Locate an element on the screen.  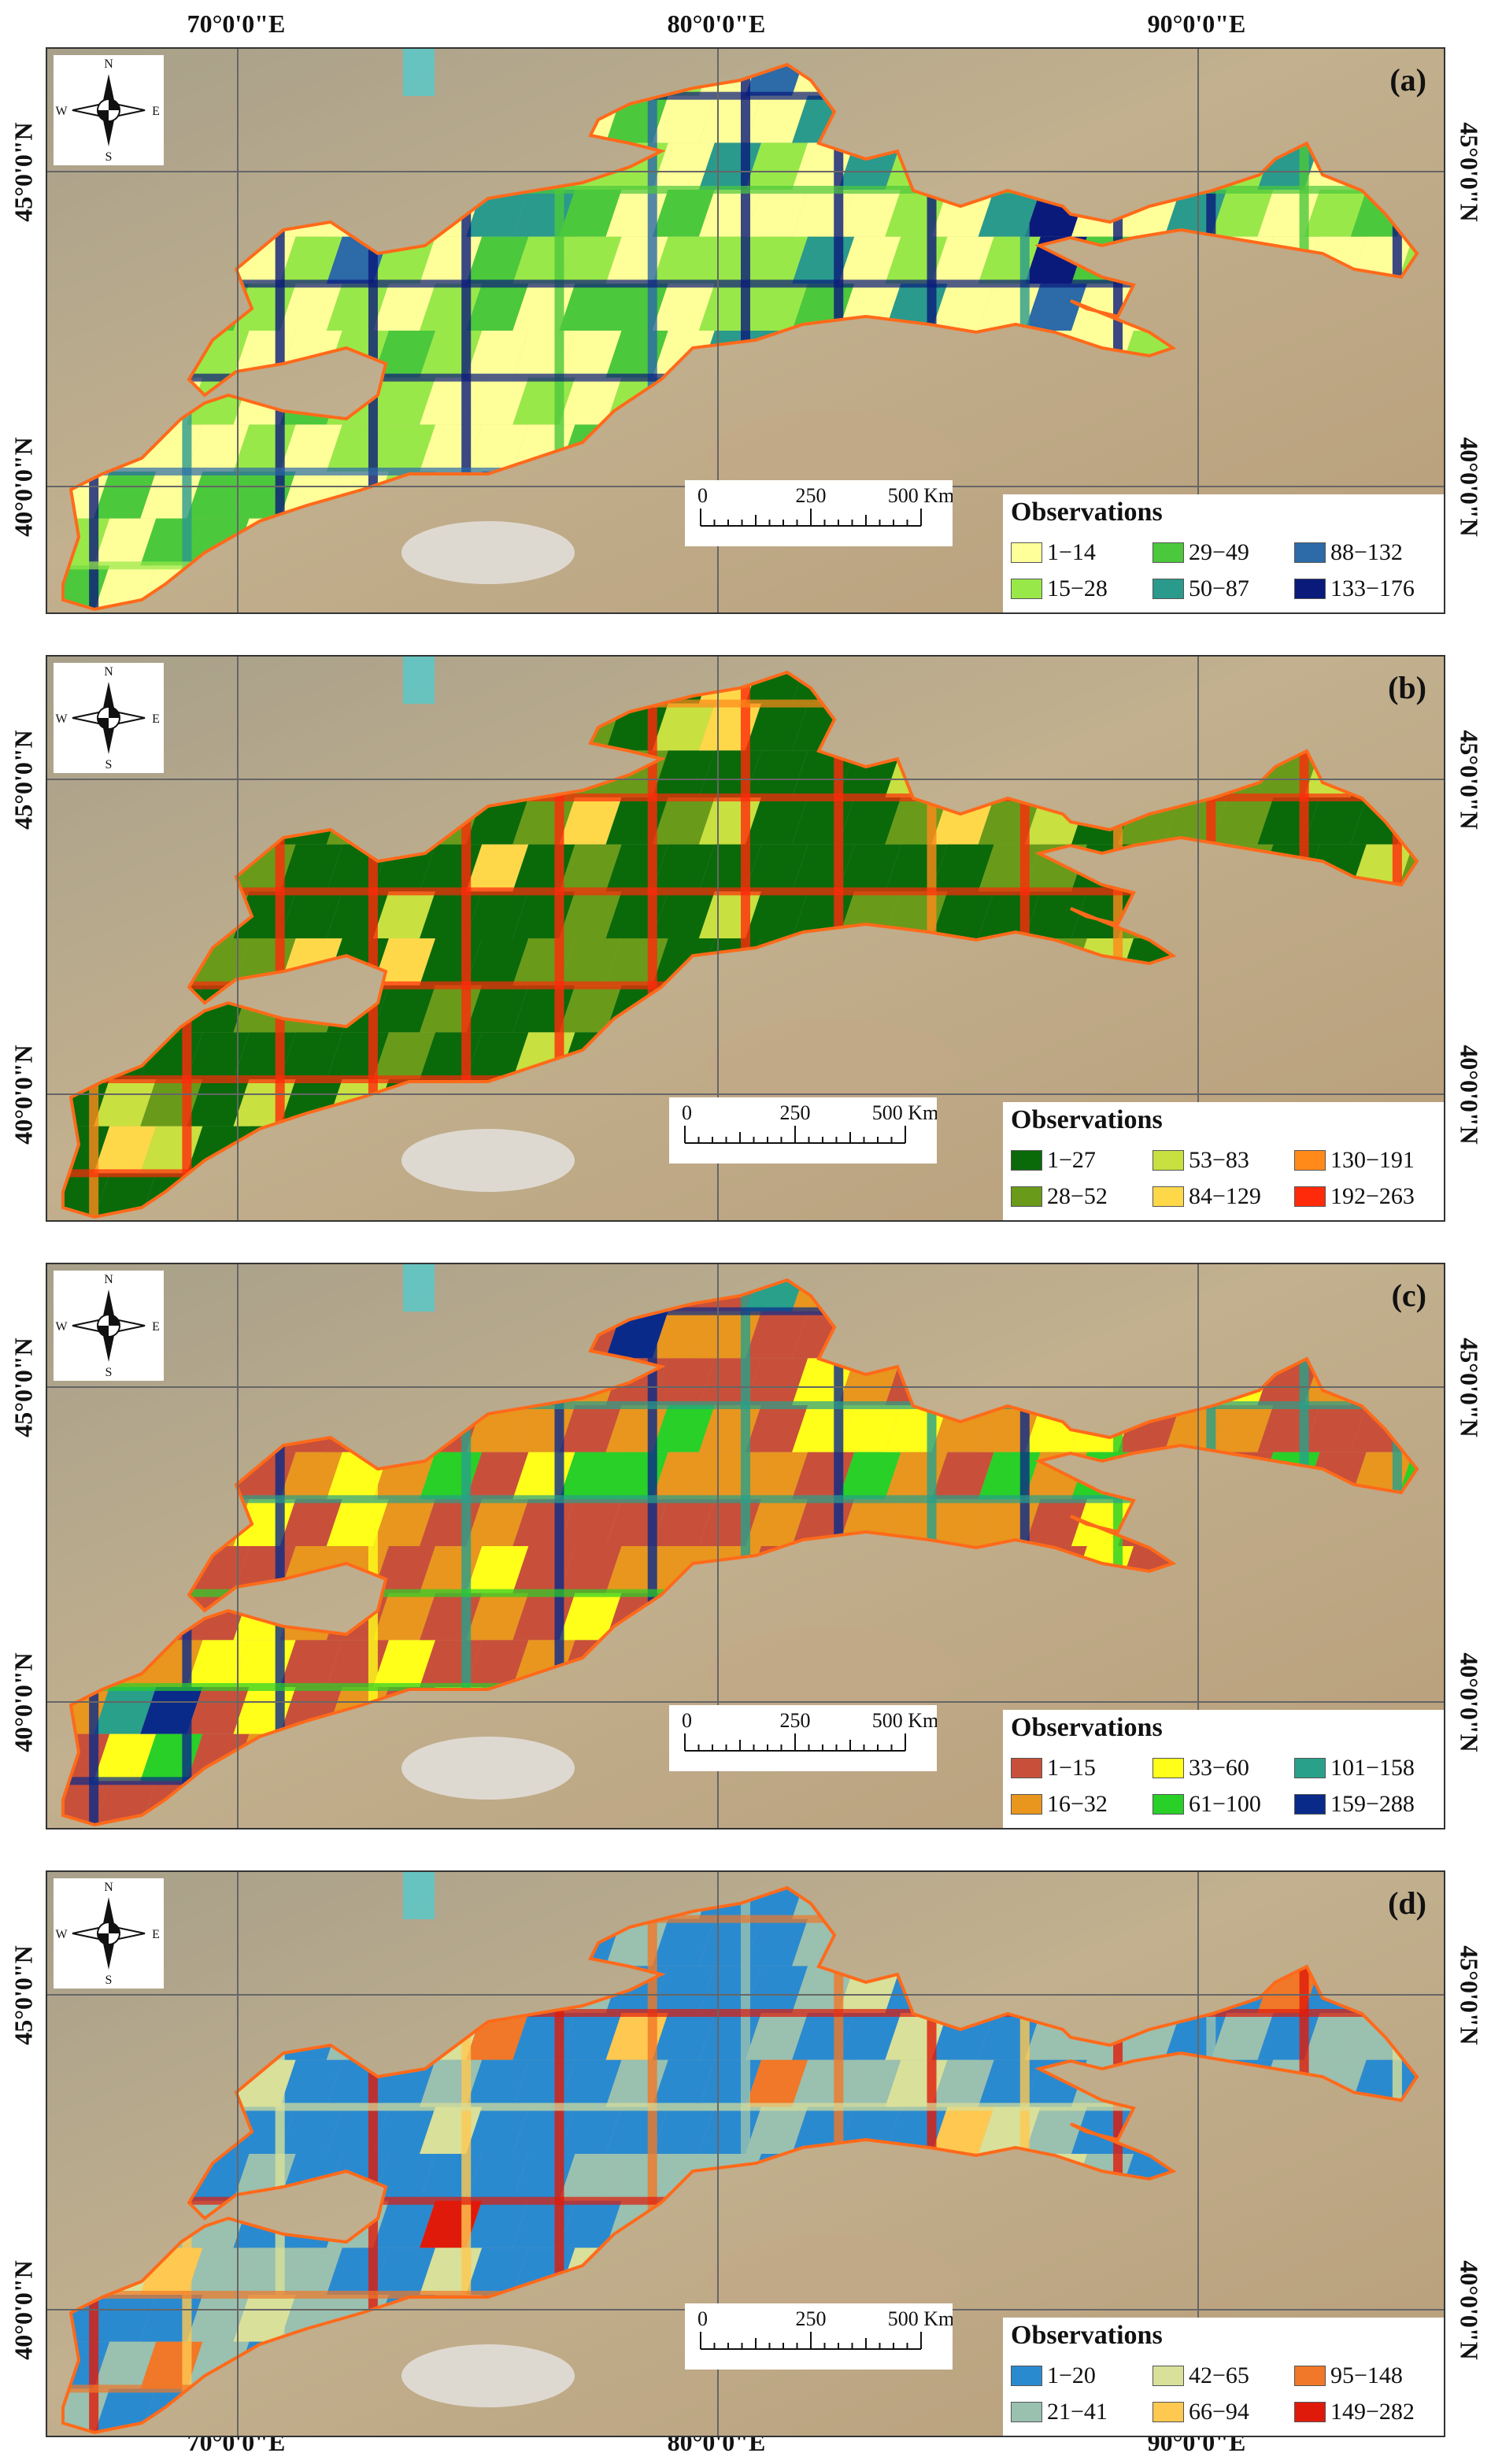
lat-label-s-left: 40°0'0"N is located at coordinates (23, 1095).